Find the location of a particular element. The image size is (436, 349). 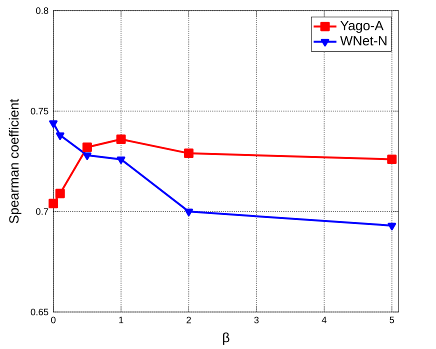

x-axis-title: β is located at coordinates (226, 338).